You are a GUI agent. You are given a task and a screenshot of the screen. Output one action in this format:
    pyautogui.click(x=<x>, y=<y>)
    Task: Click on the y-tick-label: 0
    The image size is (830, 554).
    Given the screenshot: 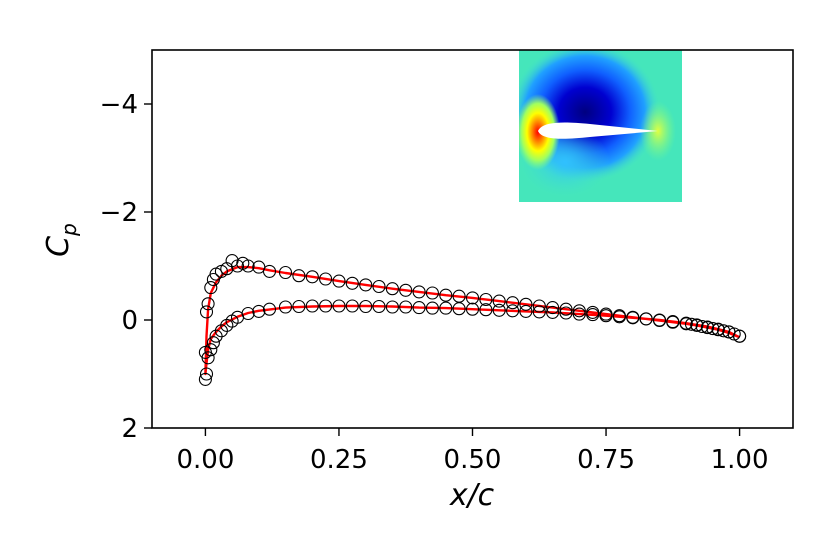 What is the action you would take?
    pyautogui.click(x=129, y=321)
    